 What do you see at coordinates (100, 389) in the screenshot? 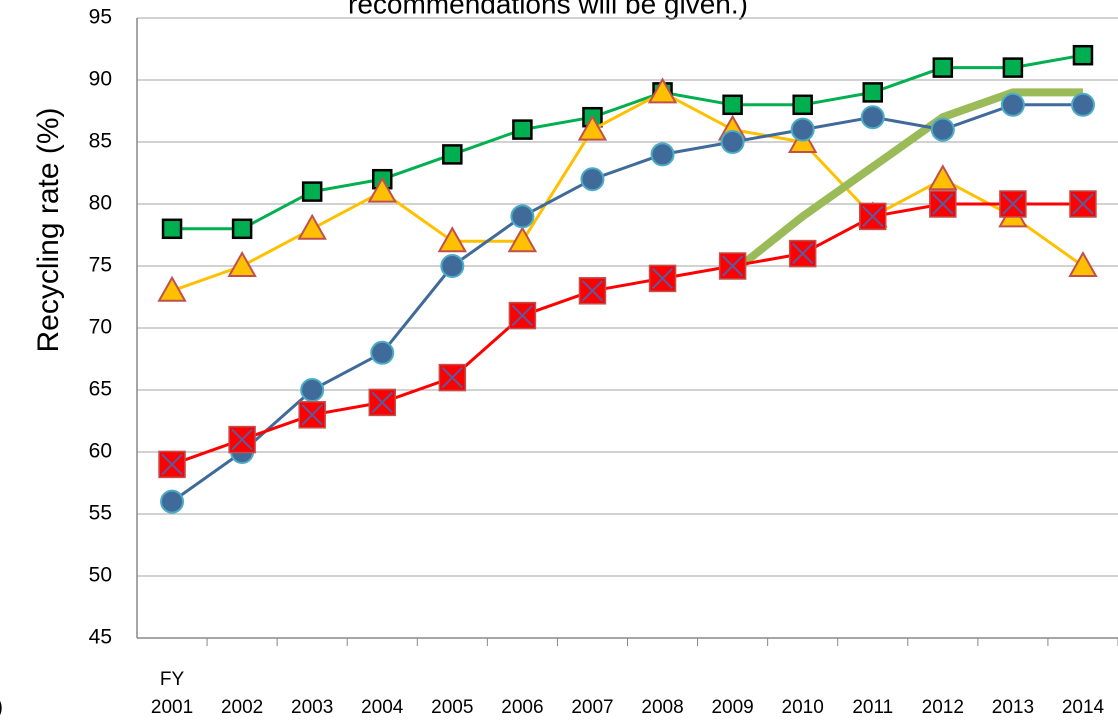
I see `y-tick-label: 65` at bounding box center [100, 389].